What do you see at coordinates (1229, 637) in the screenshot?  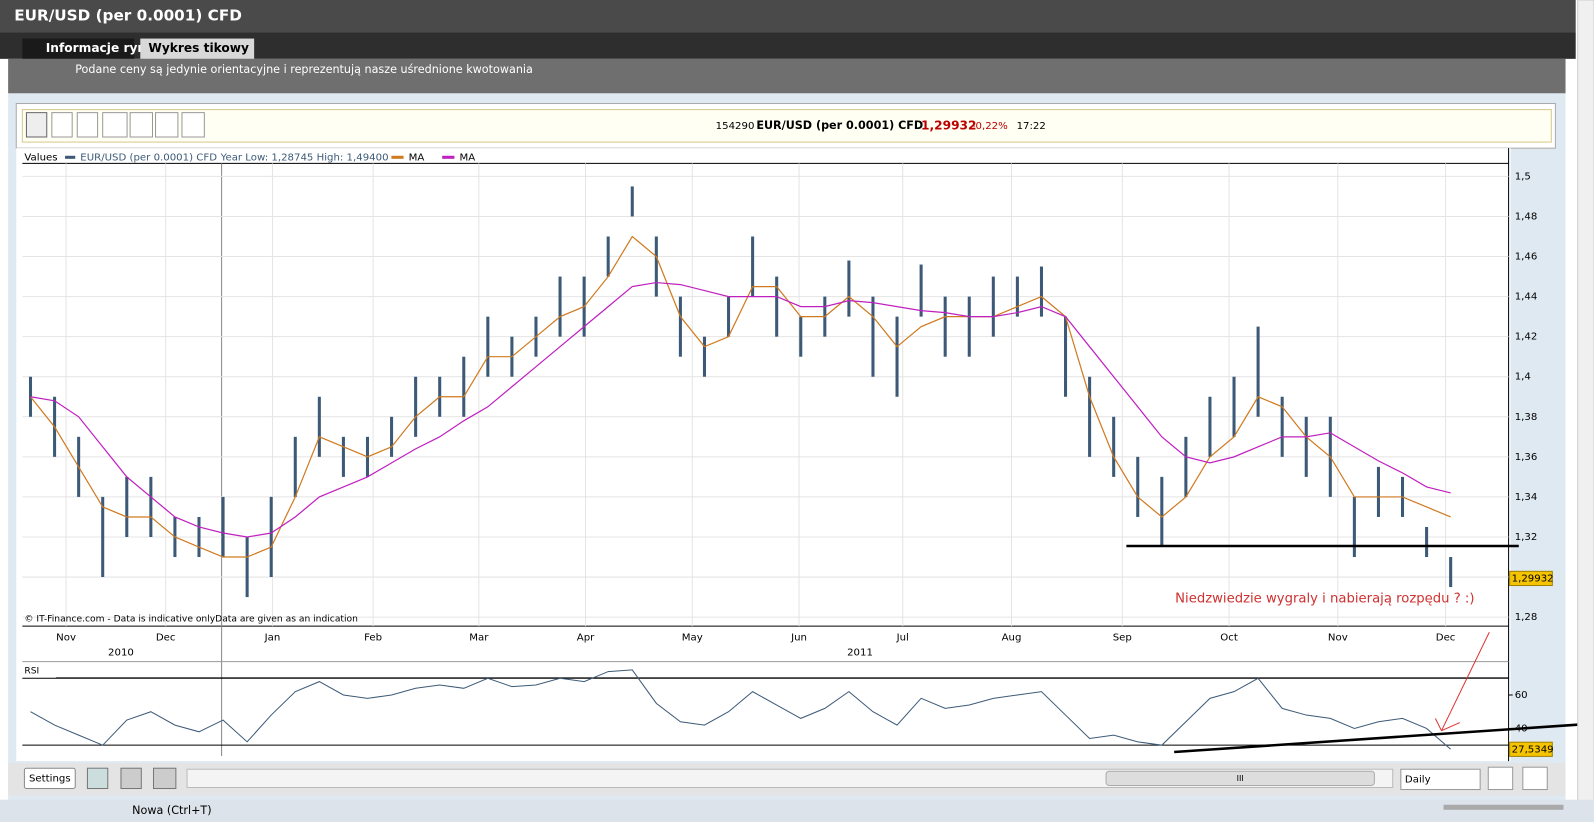 I see `x-tick-label: Oct` at bounding box center [1229, 637].